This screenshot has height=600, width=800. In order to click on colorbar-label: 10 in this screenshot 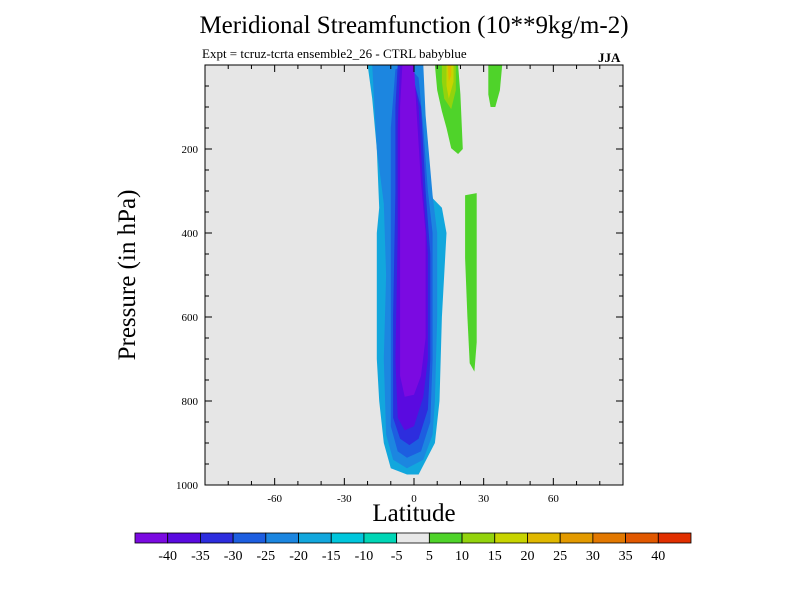, I will do `click(462, 556)`.